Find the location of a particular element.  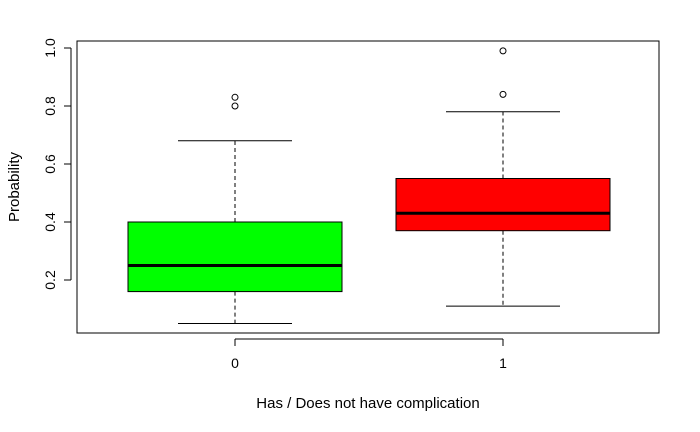

x-axis-label: Has / Does not have complication is located at coordinates (367, 403).